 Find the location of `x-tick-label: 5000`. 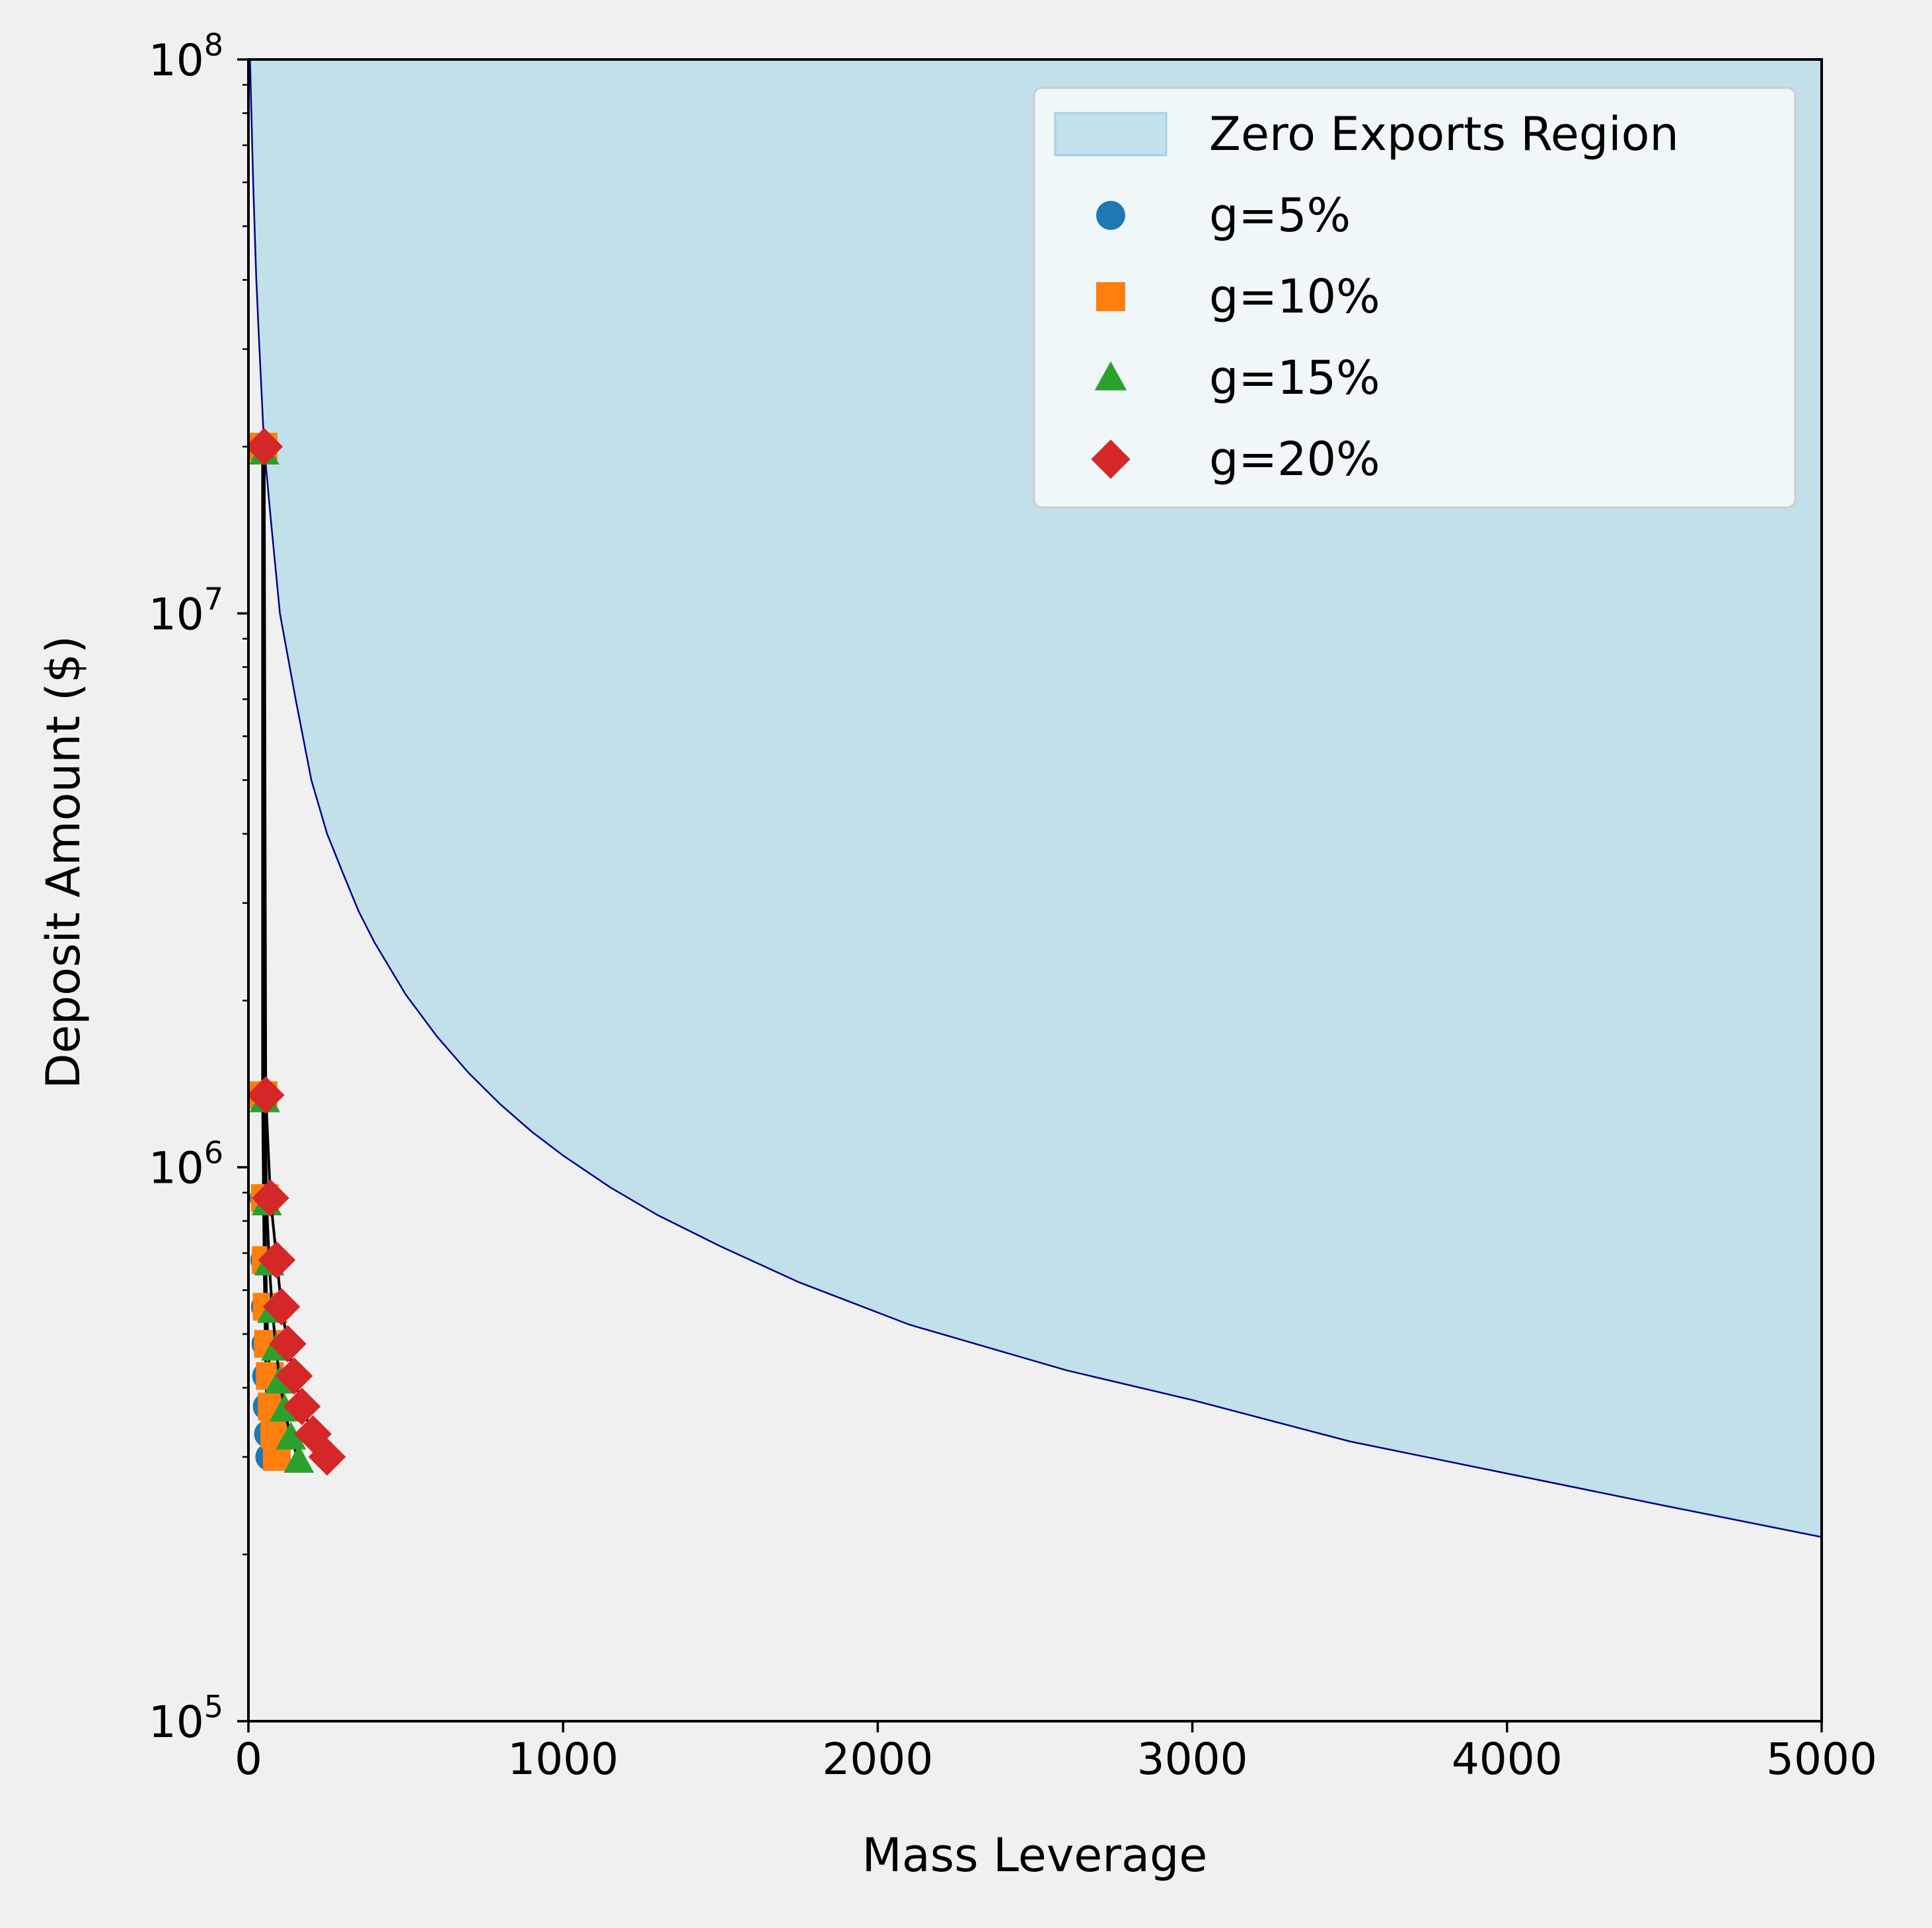

x-tick-label: 5000 is located at coordinates (1821, 1759).